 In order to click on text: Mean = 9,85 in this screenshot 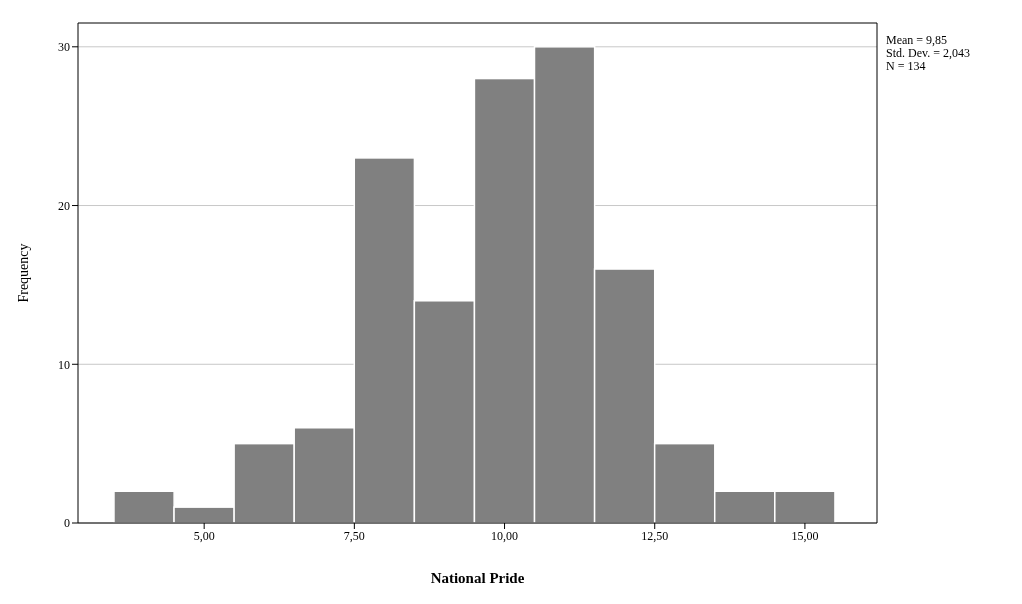, I will do `click(917, 40)`.